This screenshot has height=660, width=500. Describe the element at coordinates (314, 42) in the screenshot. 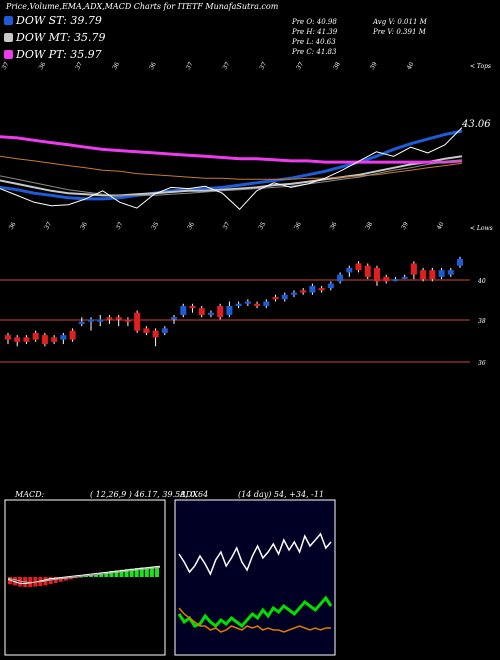

I see `stat-low: Pre L: 40.63` at that location.